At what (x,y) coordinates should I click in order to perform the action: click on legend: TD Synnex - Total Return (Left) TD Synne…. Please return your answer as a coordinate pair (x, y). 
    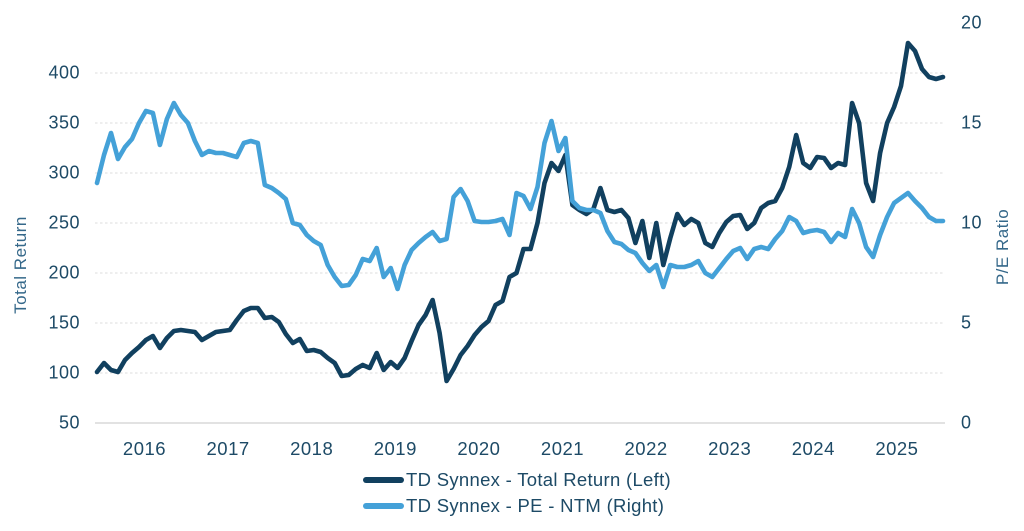
    Looking at the image, I should click on (517, 493).